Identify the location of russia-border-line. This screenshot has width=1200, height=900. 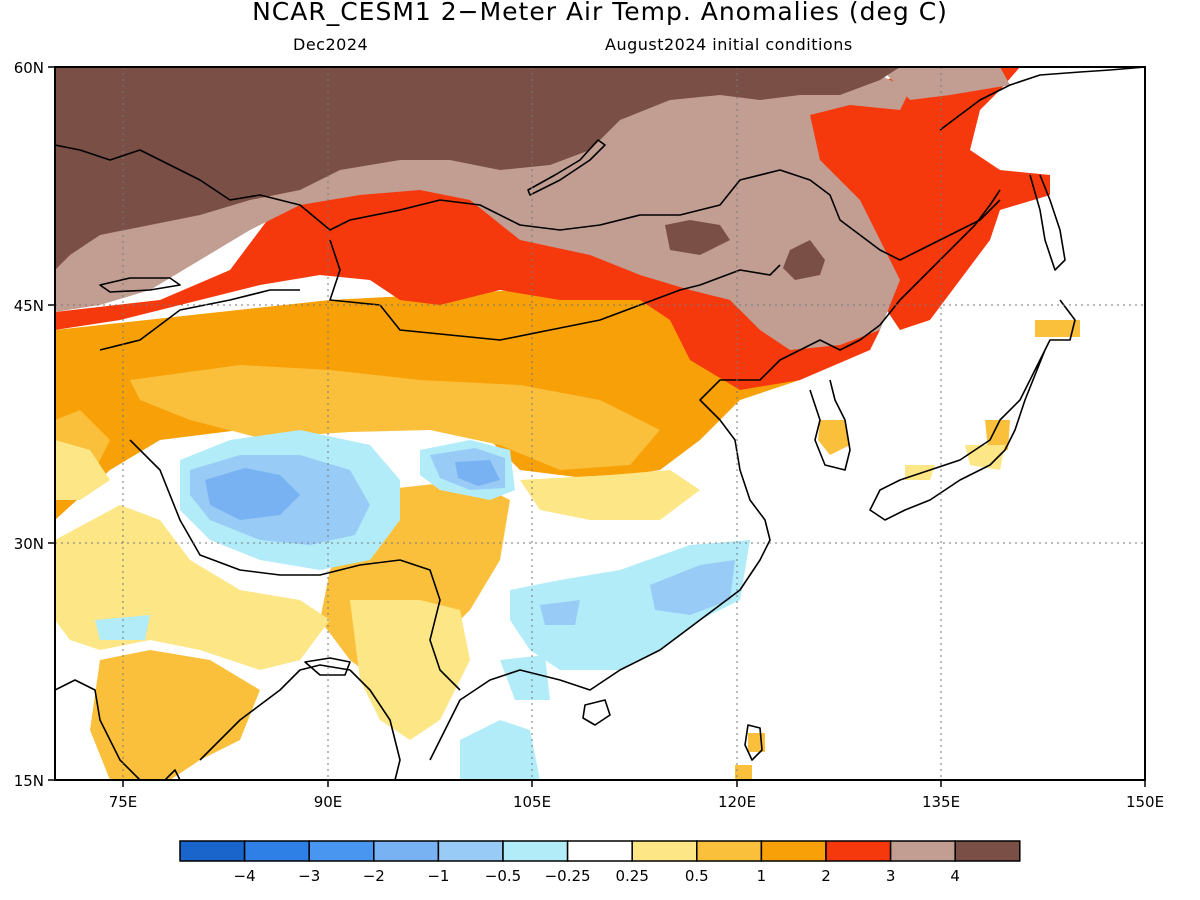
(528, 202).